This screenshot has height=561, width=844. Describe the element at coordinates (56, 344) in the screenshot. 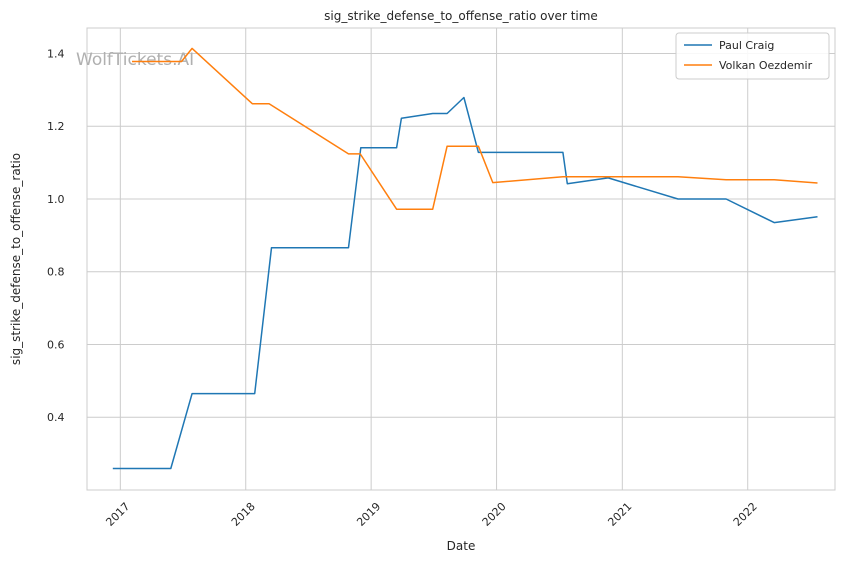

I see `y-tick-label: 0.6` at that location.